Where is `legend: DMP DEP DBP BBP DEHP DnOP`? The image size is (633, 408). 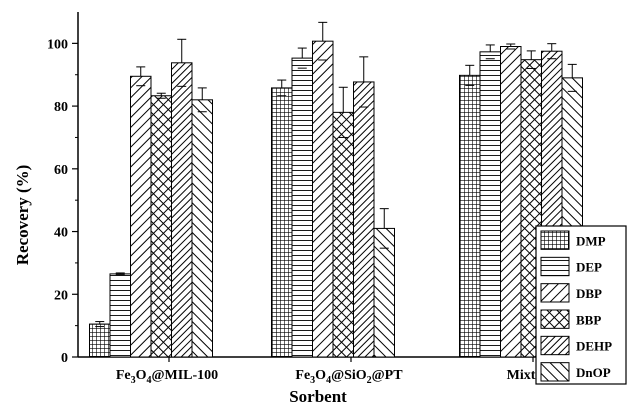 legend: DMP DEP DBP BBP DEHP DnOP is located at coordinates (581, 305).